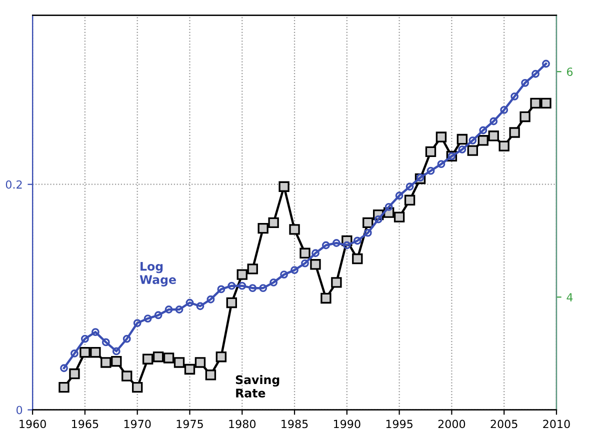 This screenshot has height=436, width=592. Describe the element at coordinates (158, 274) in the screenshot. I see `series-label: Log Wage` at that location.